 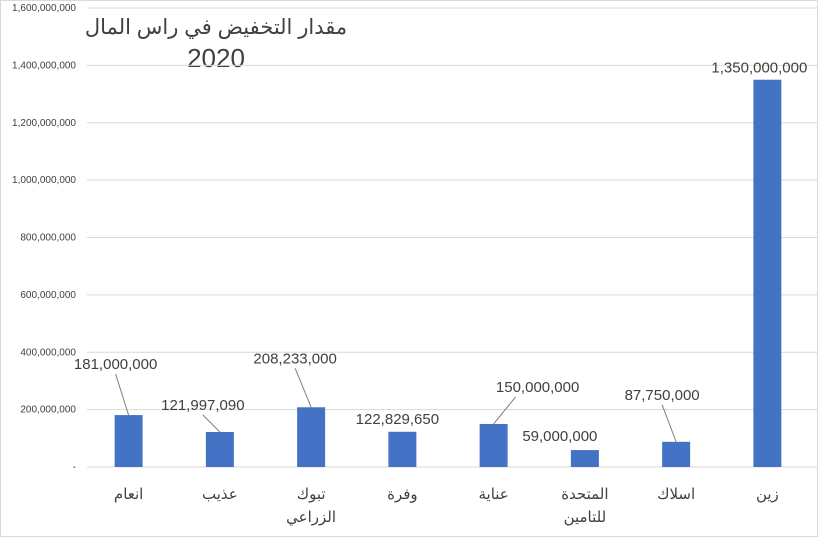 What do you see at coordinates (44, 65) in the screenshot?
I see `y-tick-label: 1,400,000,000` at bounding box center [44, 65].